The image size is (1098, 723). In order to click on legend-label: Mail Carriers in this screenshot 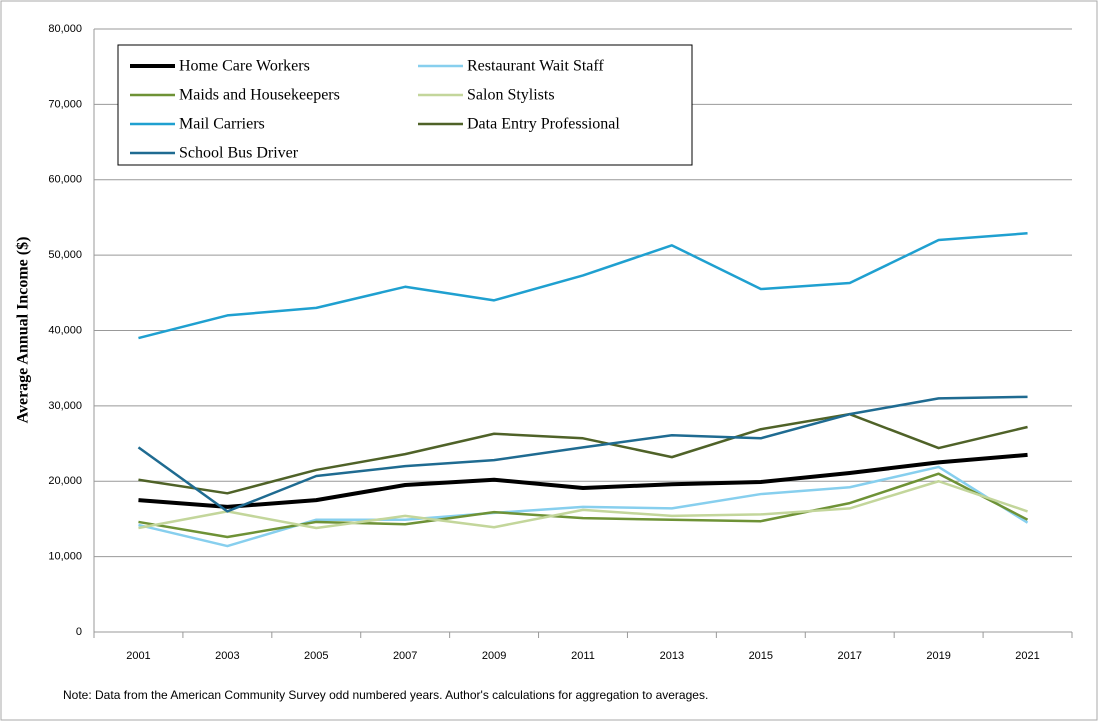, I will do `click(222, 124)`.